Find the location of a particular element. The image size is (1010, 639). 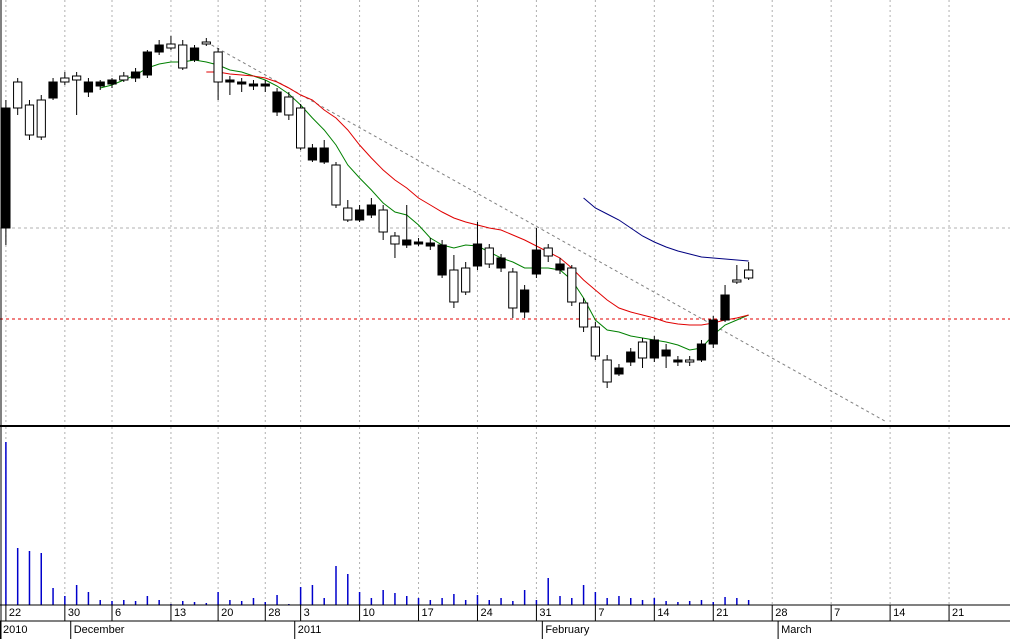

x-tick-label: 17 is located at coordinates (428, 613).